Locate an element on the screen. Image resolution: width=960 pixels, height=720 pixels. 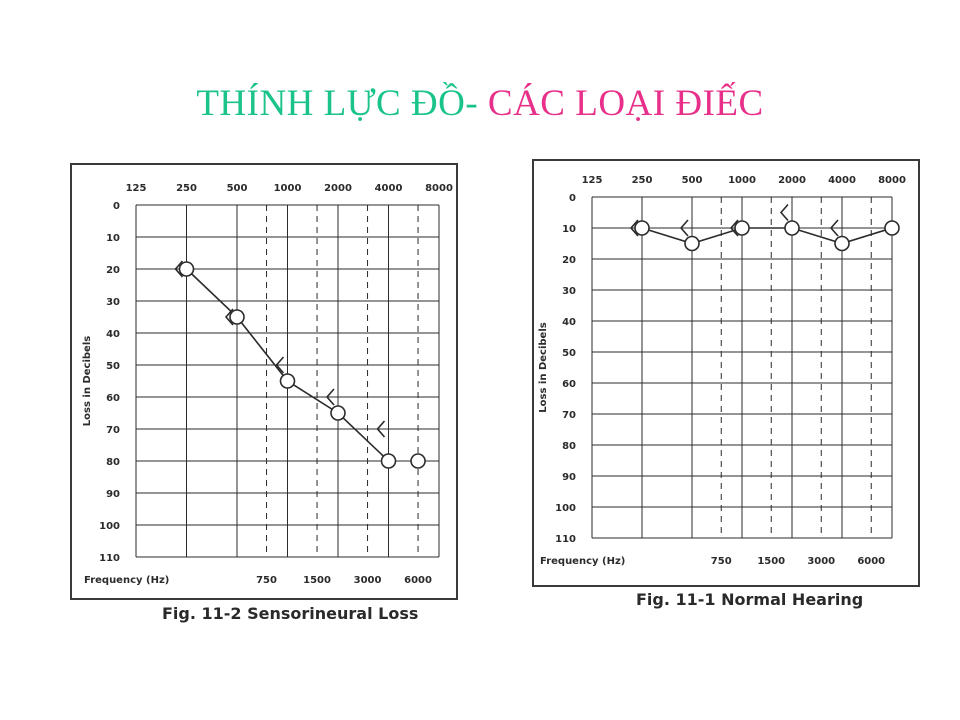
slide-title-part1: THÍNH LỰC ĐỒ- is located at coordinates (337, 103).